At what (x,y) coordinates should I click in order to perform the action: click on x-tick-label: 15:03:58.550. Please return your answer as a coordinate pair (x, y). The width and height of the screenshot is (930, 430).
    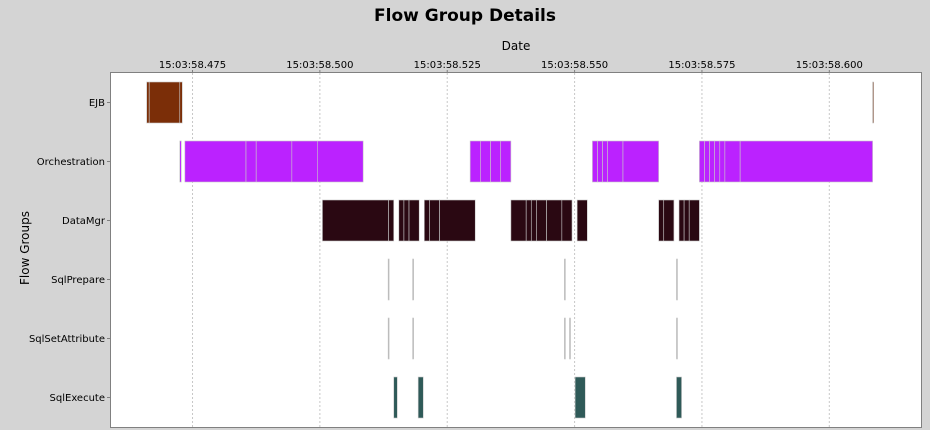
    Looking at the image, I should click on (574, 65).